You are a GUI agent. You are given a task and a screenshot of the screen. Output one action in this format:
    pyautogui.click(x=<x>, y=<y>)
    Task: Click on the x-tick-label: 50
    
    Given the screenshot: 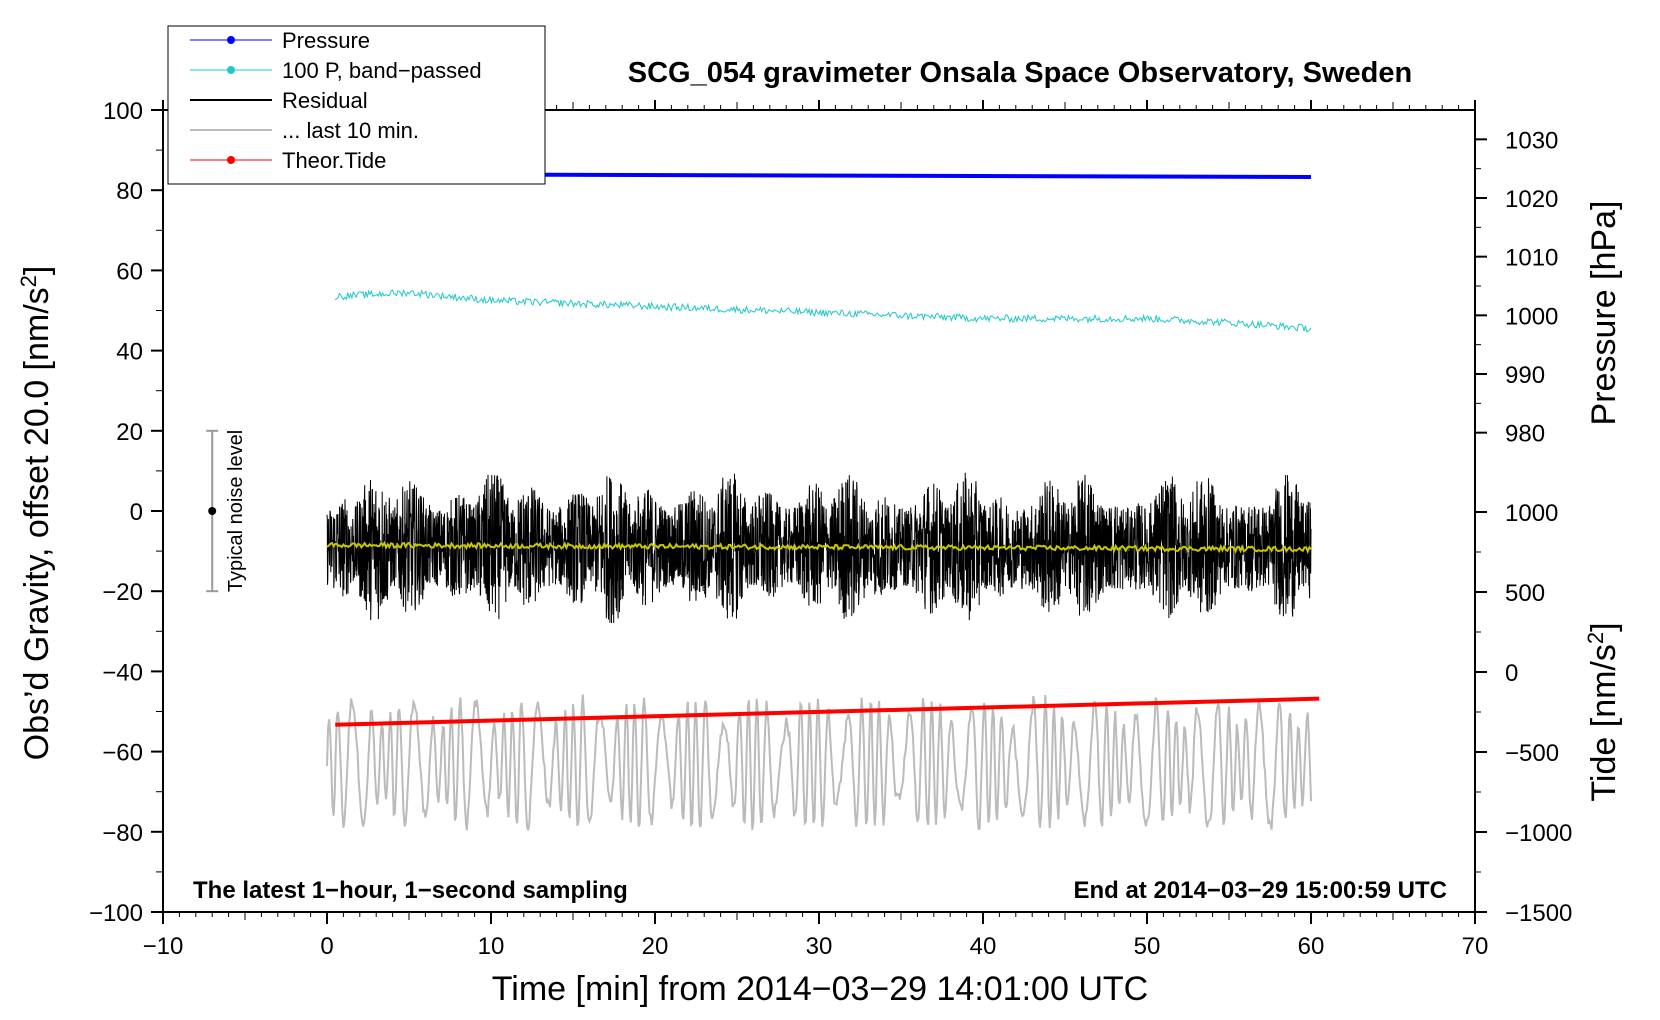 What is the action you would take?
    pyautogui.click(x=1147, y=946)
    